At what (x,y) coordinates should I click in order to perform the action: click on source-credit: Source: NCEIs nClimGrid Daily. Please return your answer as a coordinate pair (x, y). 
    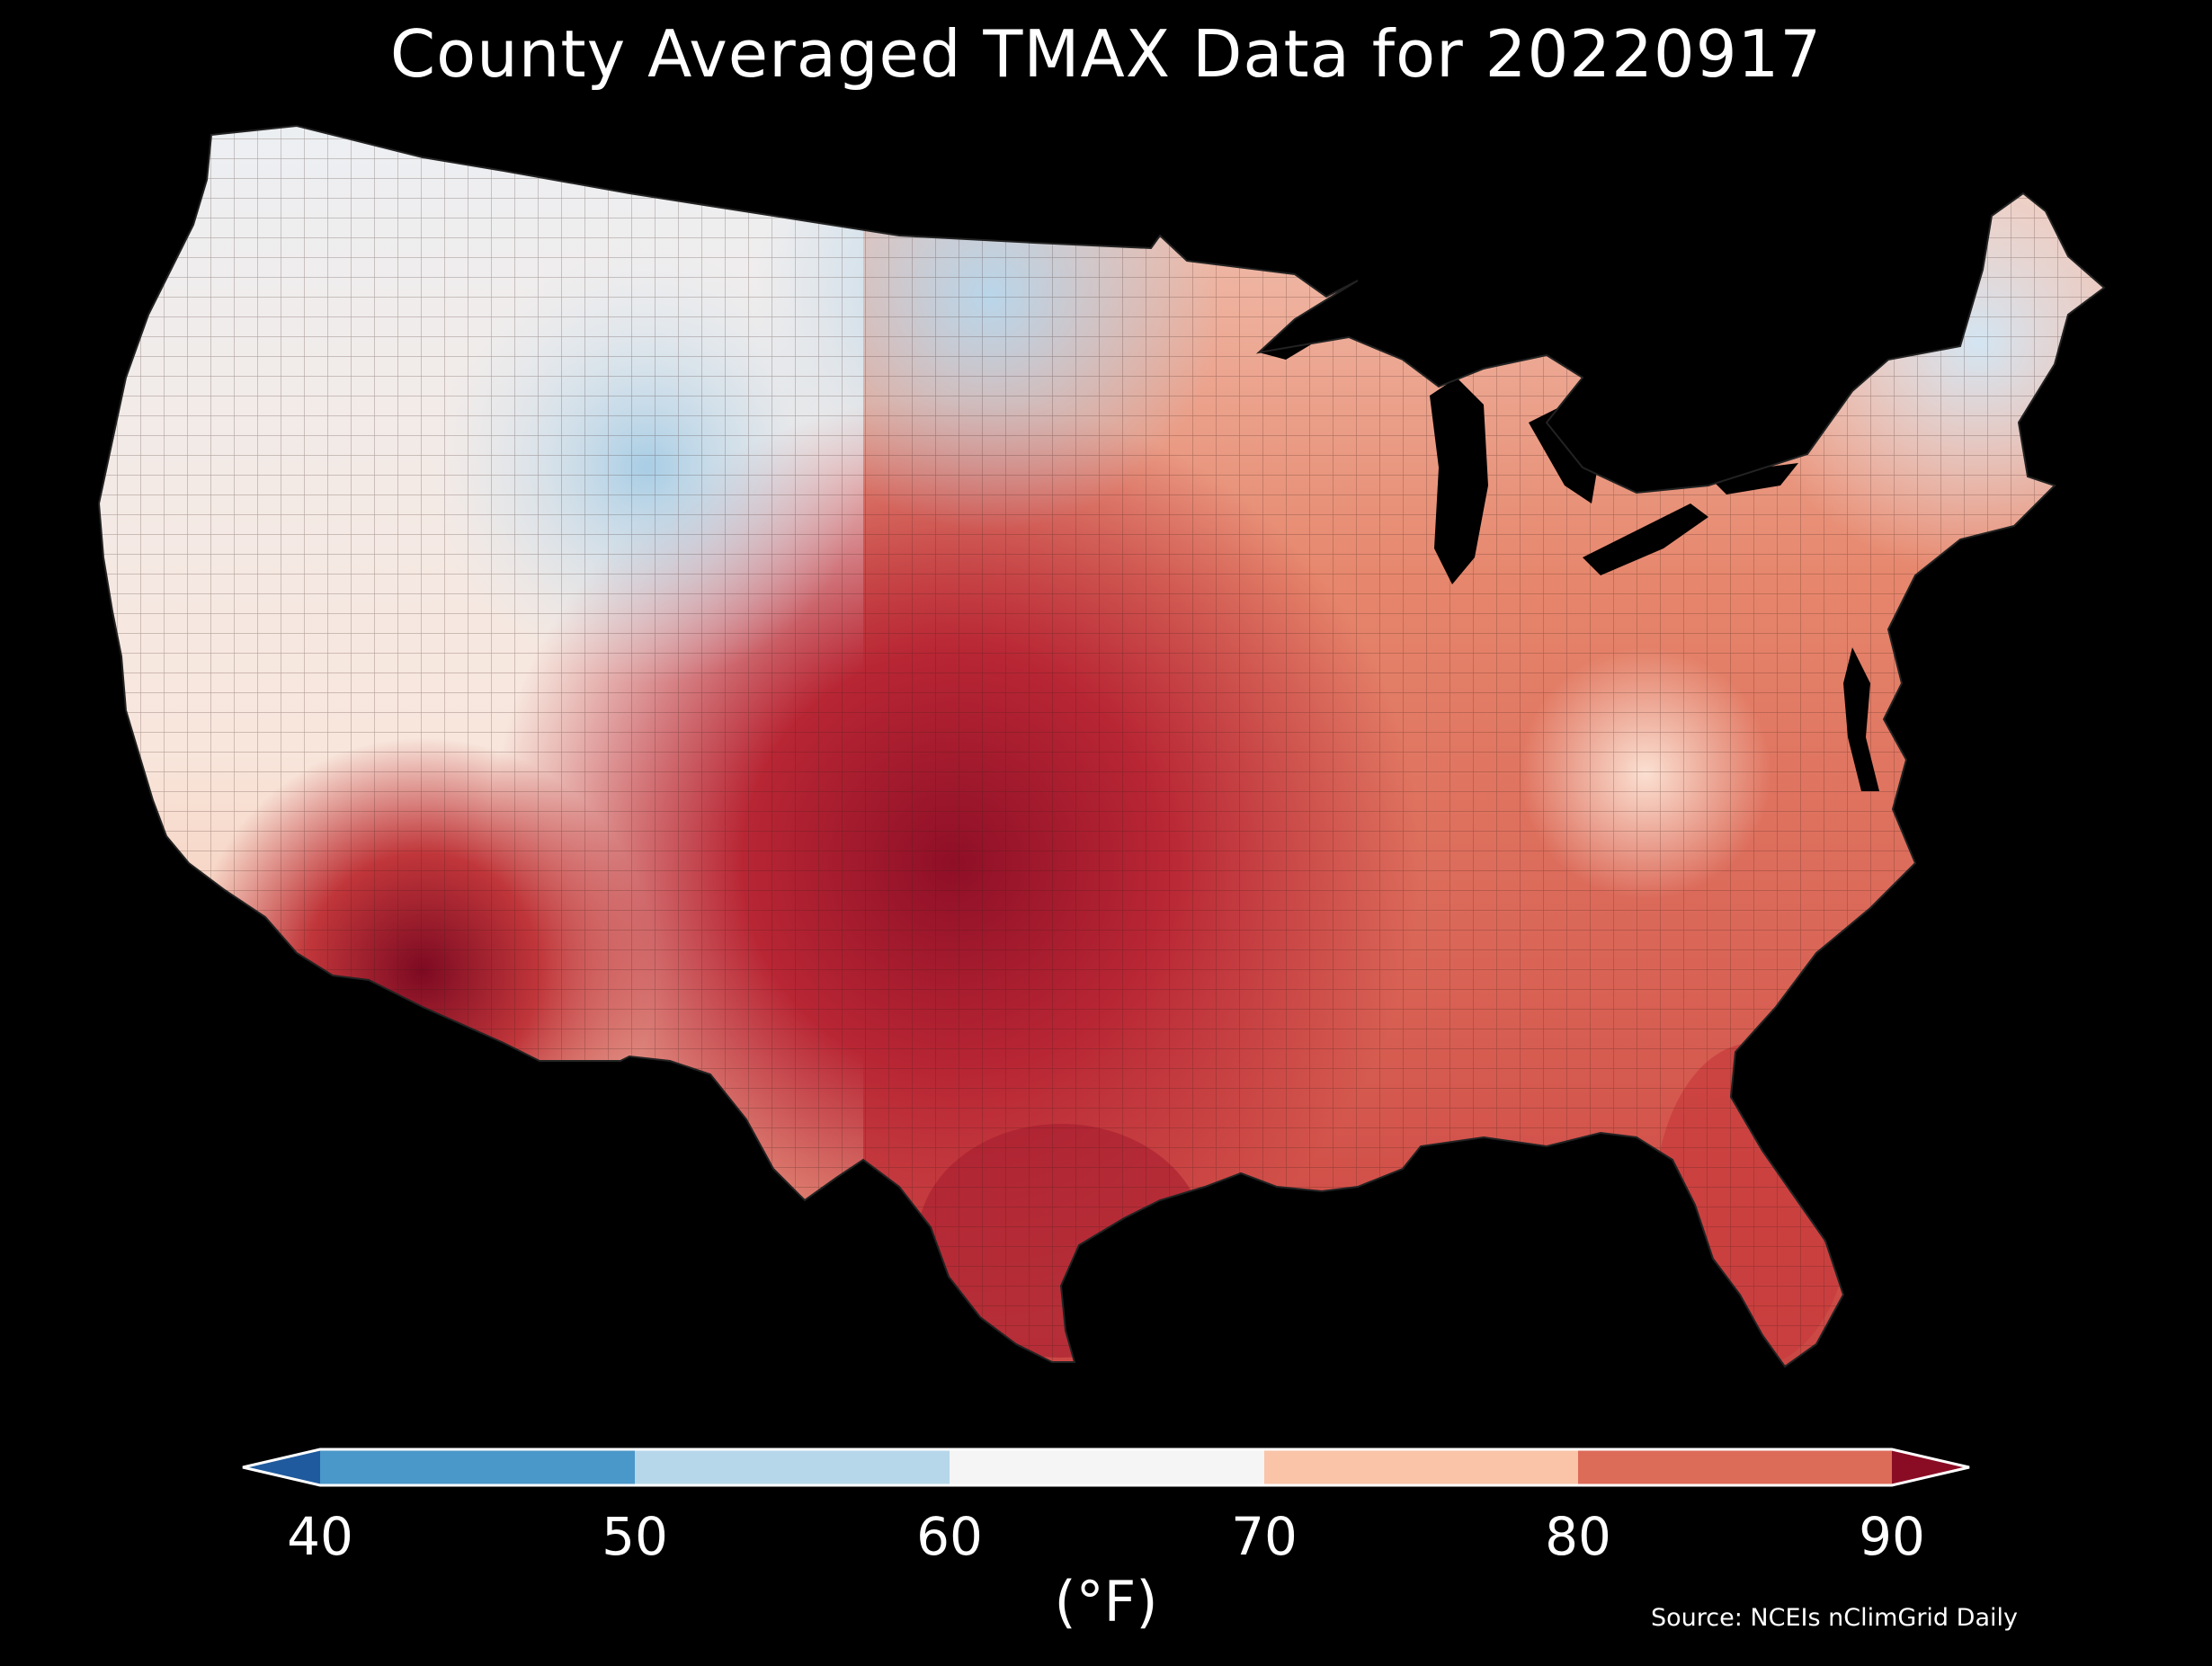
    Looking at the image, I should click on (1834, 1618).